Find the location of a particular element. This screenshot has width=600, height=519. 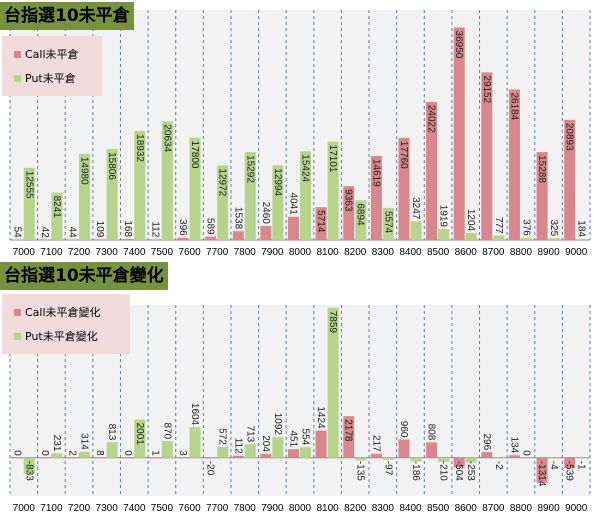

data-label: 15288 is located at coordinates (541, 169).